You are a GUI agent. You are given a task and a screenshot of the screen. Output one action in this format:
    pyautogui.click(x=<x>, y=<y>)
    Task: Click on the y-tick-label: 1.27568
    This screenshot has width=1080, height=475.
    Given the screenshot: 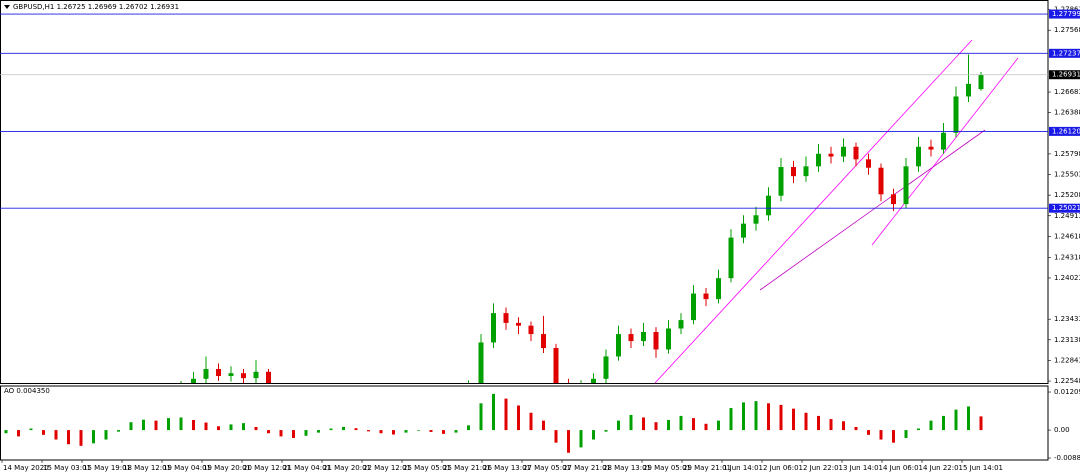 What is the action you would take?
    pyautogui.click(x=1067, y=30)
    